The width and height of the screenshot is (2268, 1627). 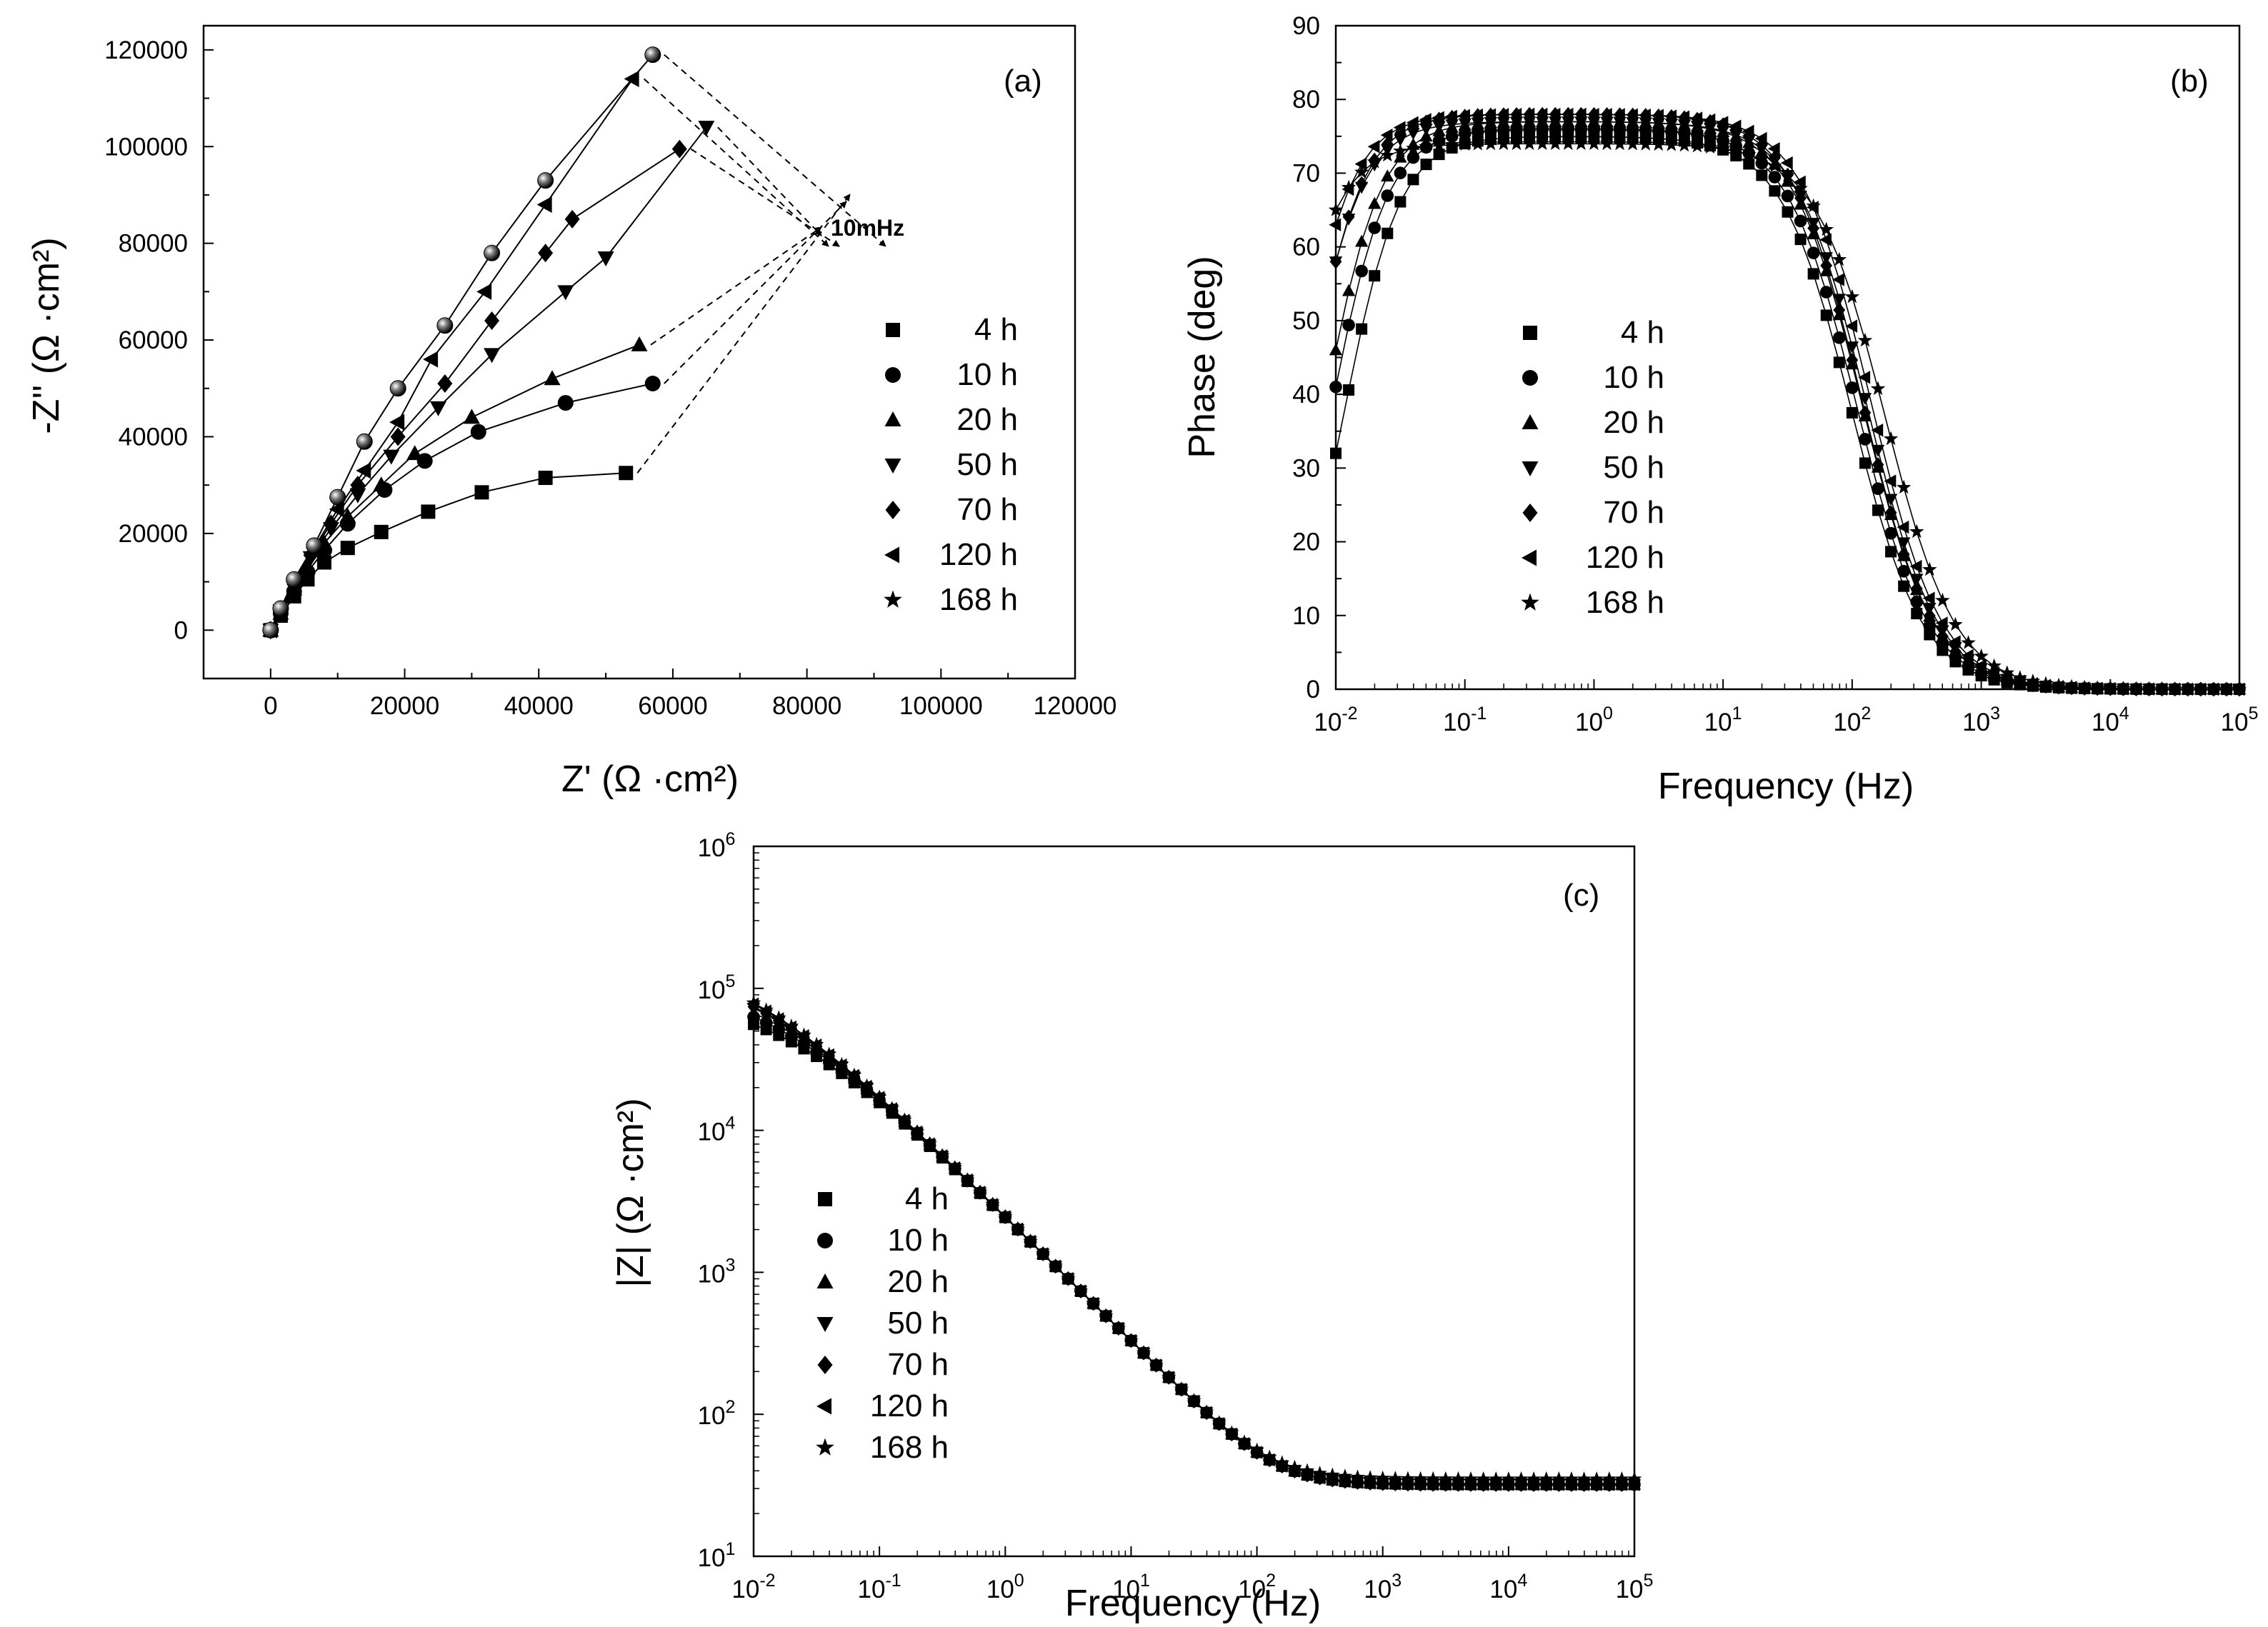 What do you see at coordinates (146, 50) in the screenshot?
I see `y-tick-label: 120000` at bounding box center [146, 50].